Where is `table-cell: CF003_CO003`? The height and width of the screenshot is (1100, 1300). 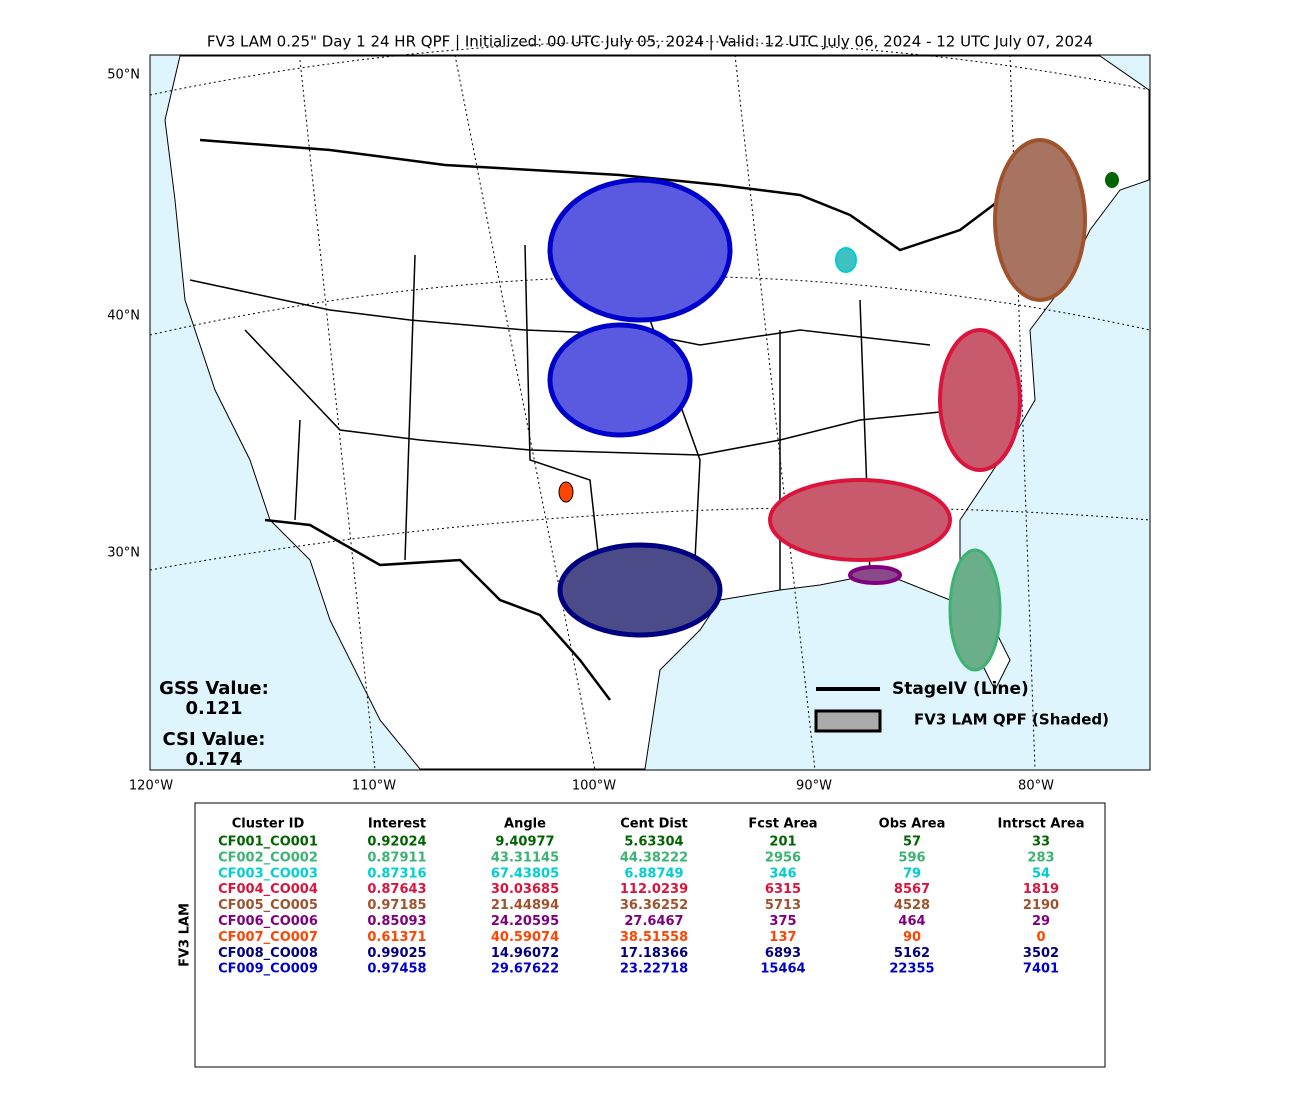
table-cell: CF003_CO003 is located at coordinates (268, 873).